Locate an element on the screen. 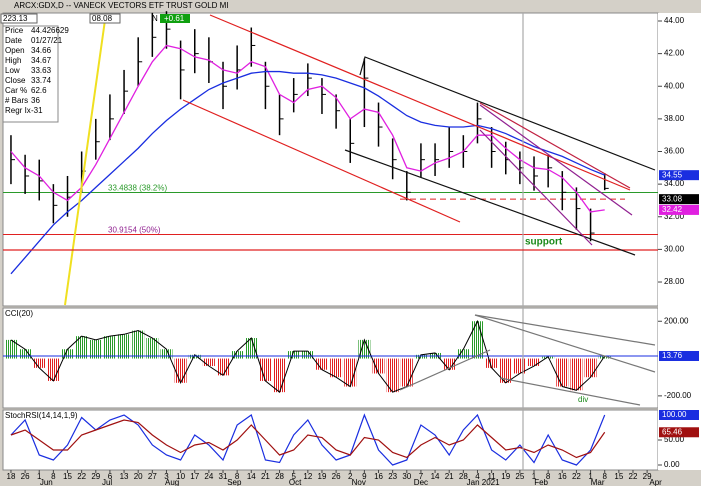  month-label: Feb is located at coordinates (541, 482).